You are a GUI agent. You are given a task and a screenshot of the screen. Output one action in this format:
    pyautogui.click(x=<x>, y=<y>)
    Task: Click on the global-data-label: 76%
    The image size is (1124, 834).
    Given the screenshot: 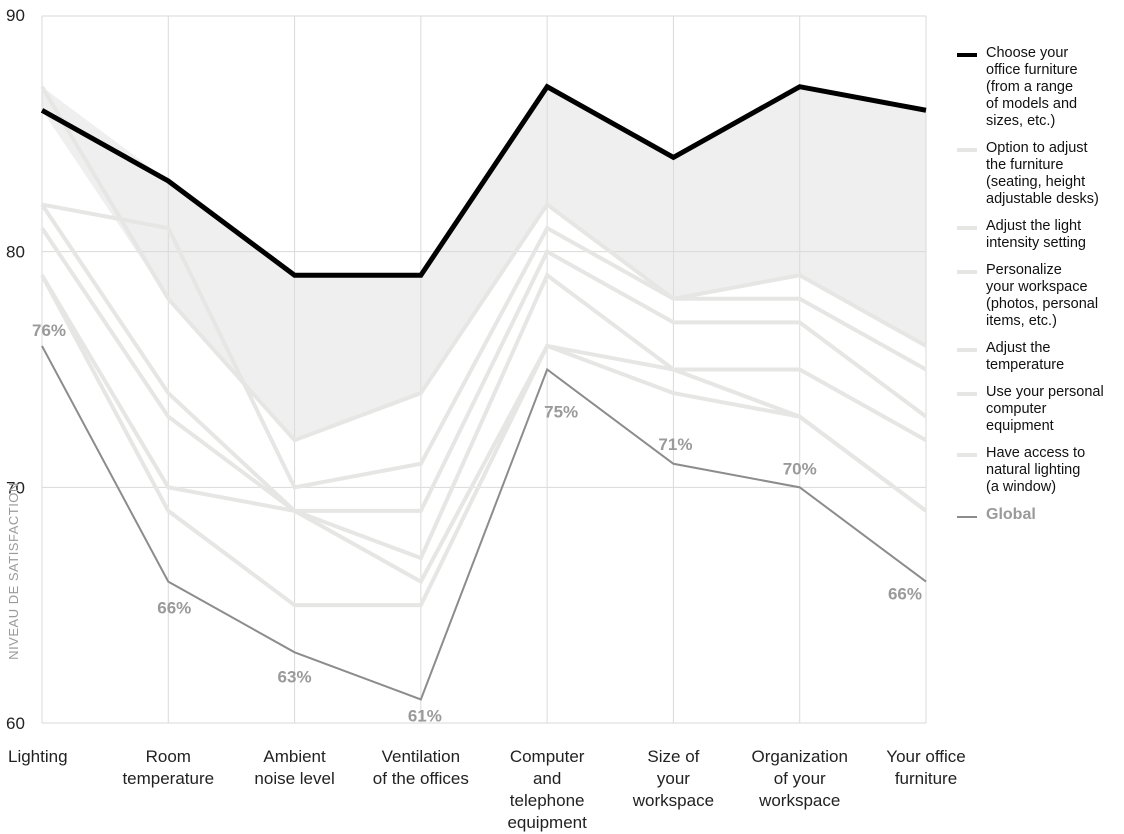 What is the action you would take?
    pyautogui.click(x=49, y=330)
    